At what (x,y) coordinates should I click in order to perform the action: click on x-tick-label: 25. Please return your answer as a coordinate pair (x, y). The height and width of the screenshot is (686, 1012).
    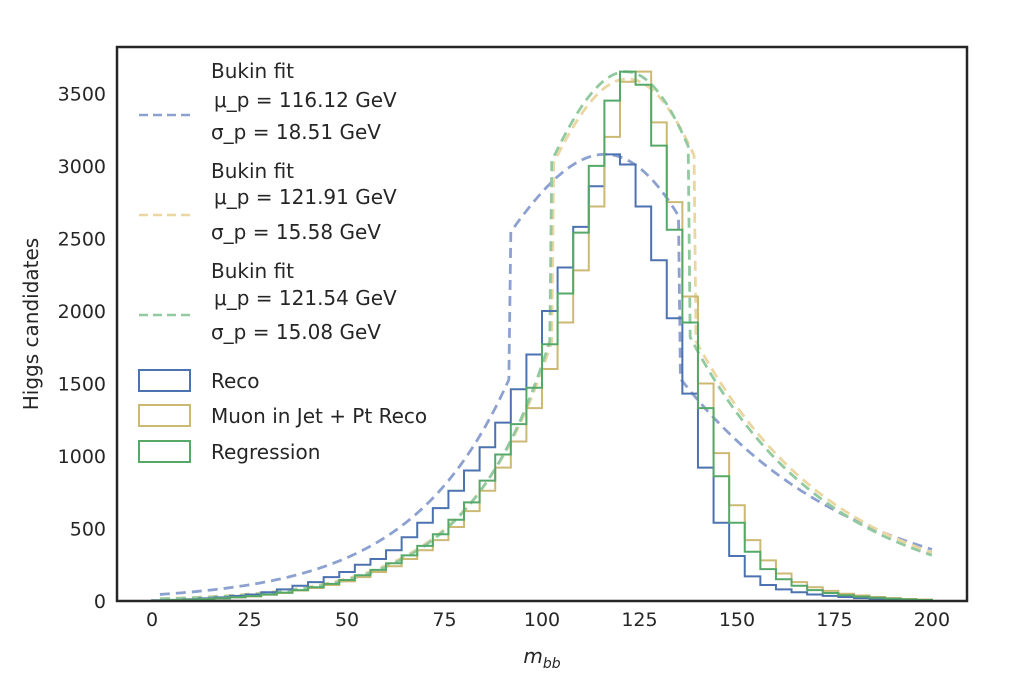
    Looking at the image, I should click on (249, 620).